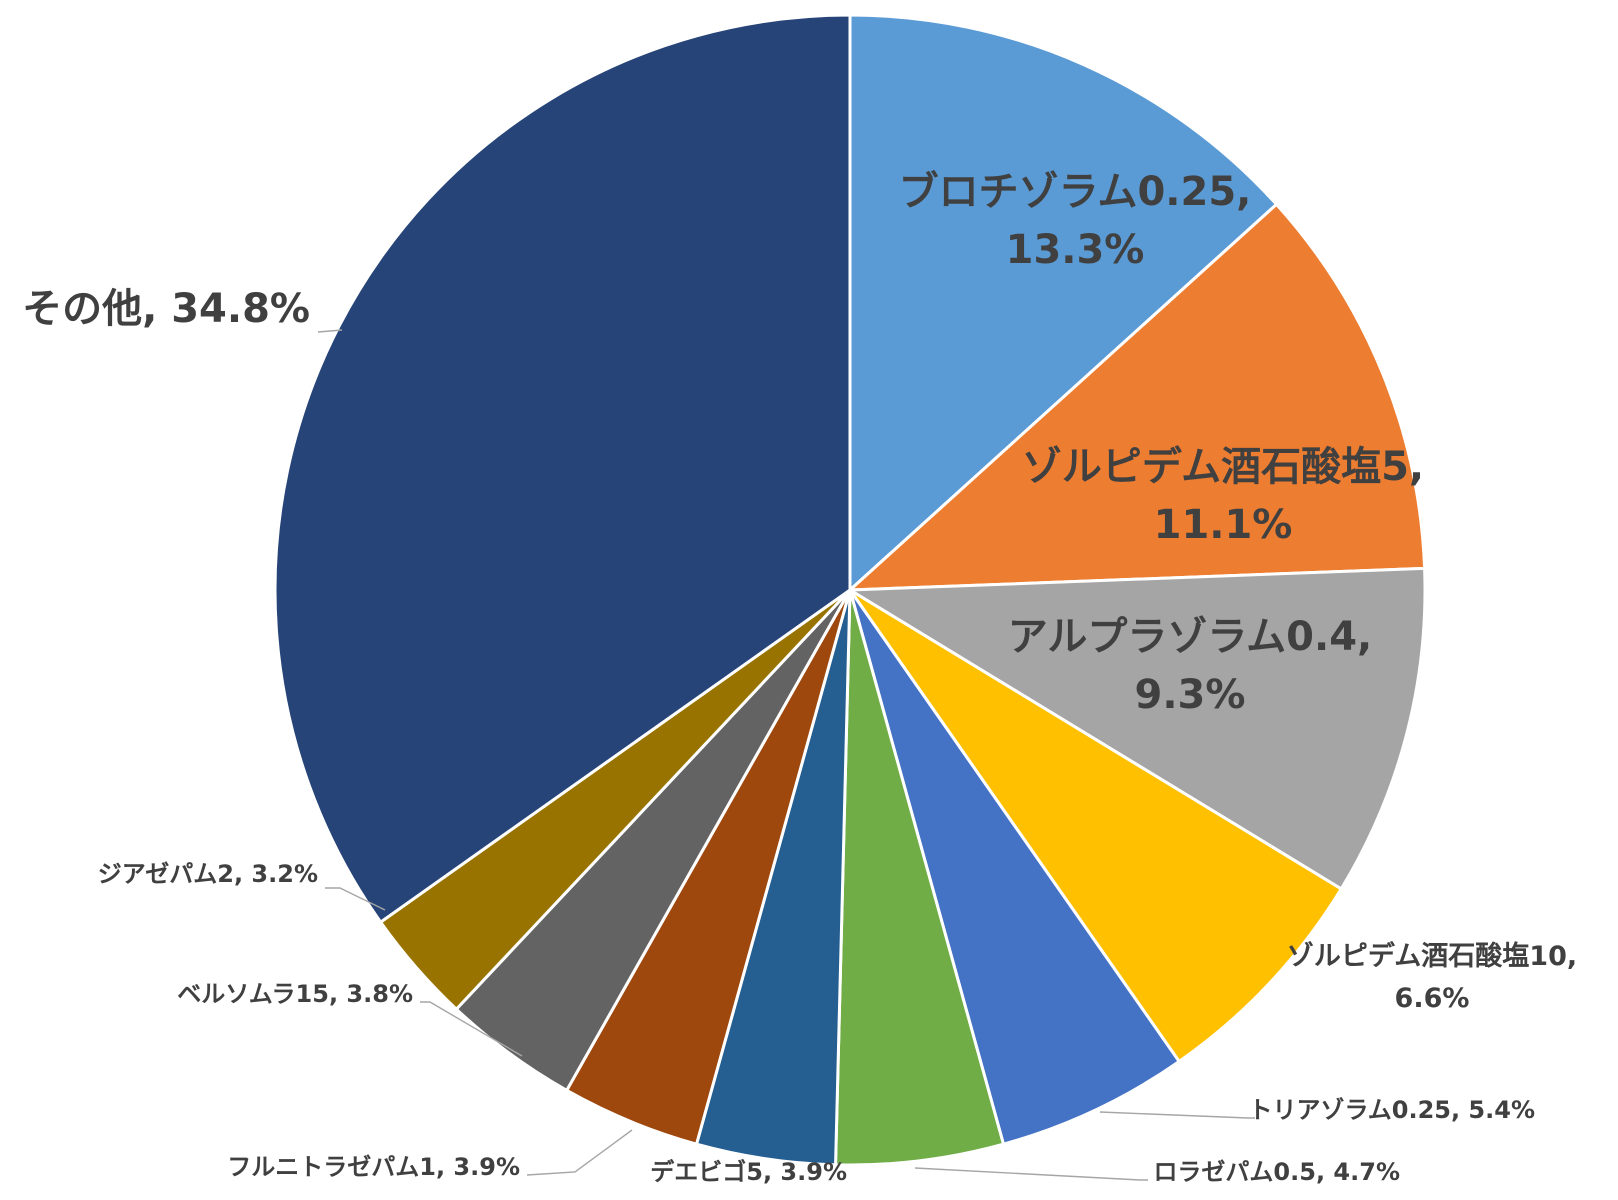 The image size is (1618, 1200). I want to click on data-label-line: ロラゼパム0.5, 4.7%, so click(1276, 1172).